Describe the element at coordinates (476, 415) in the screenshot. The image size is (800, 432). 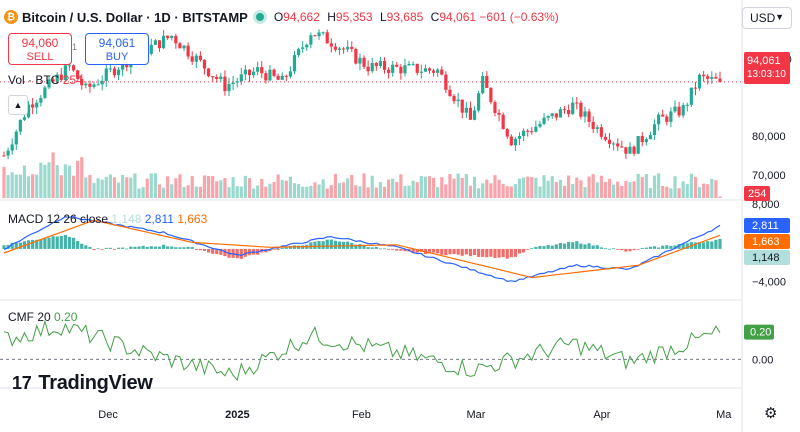
I see `time-axis-label: Mar` at that location.